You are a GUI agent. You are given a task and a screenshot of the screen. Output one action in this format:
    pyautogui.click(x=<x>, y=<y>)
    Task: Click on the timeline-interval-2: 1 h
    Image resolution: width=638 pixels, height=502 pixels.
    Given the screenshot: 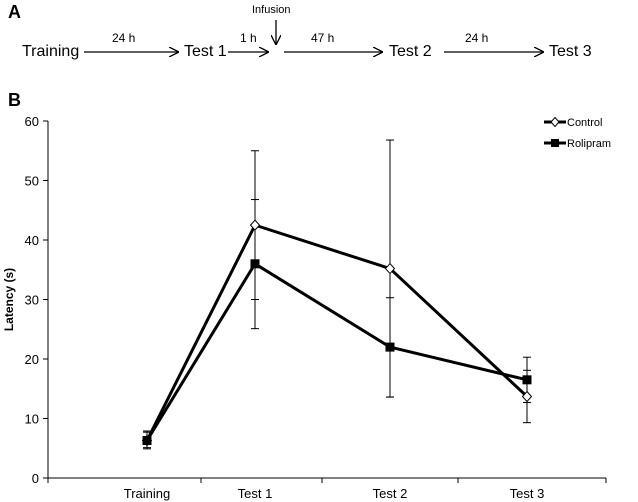 What is the action you would take?
    pyautogui.click(x=248, y=38)
    